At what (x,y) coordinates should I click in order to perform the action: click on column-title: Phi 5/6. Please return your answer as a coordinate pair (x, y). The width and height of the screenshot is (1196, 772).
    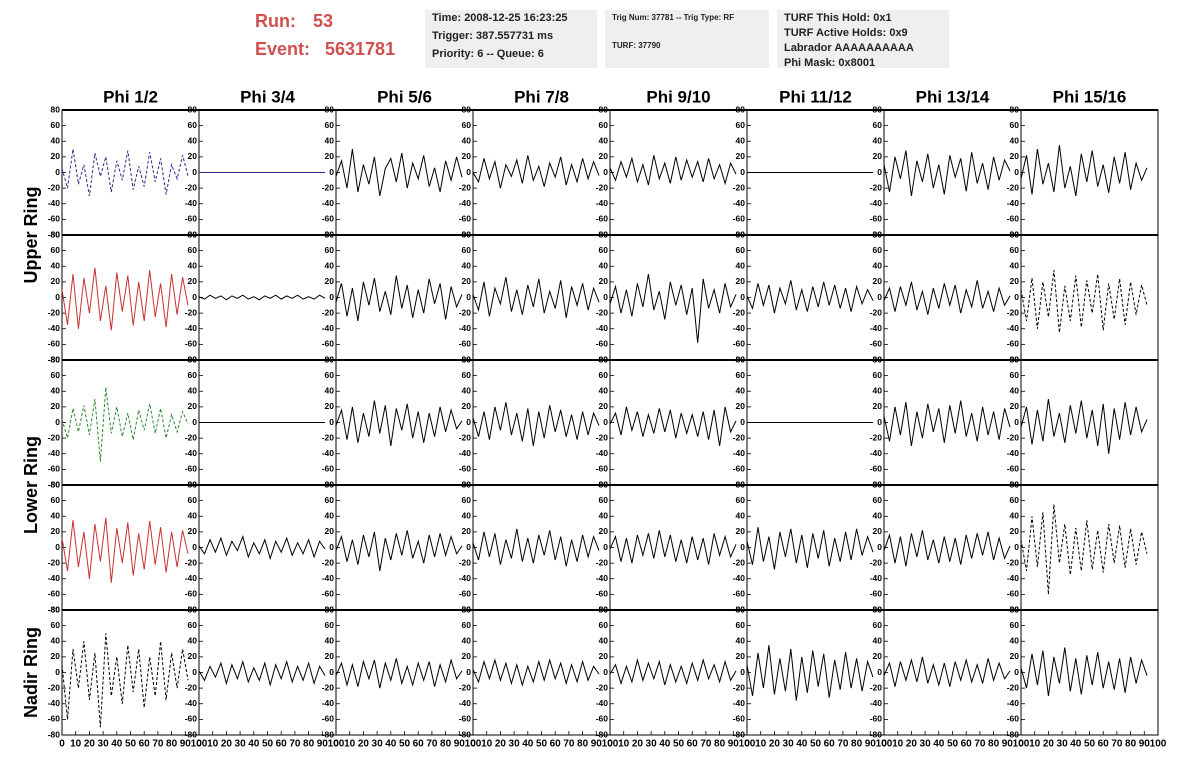
    Looking at the image, I should click on (404, 96).